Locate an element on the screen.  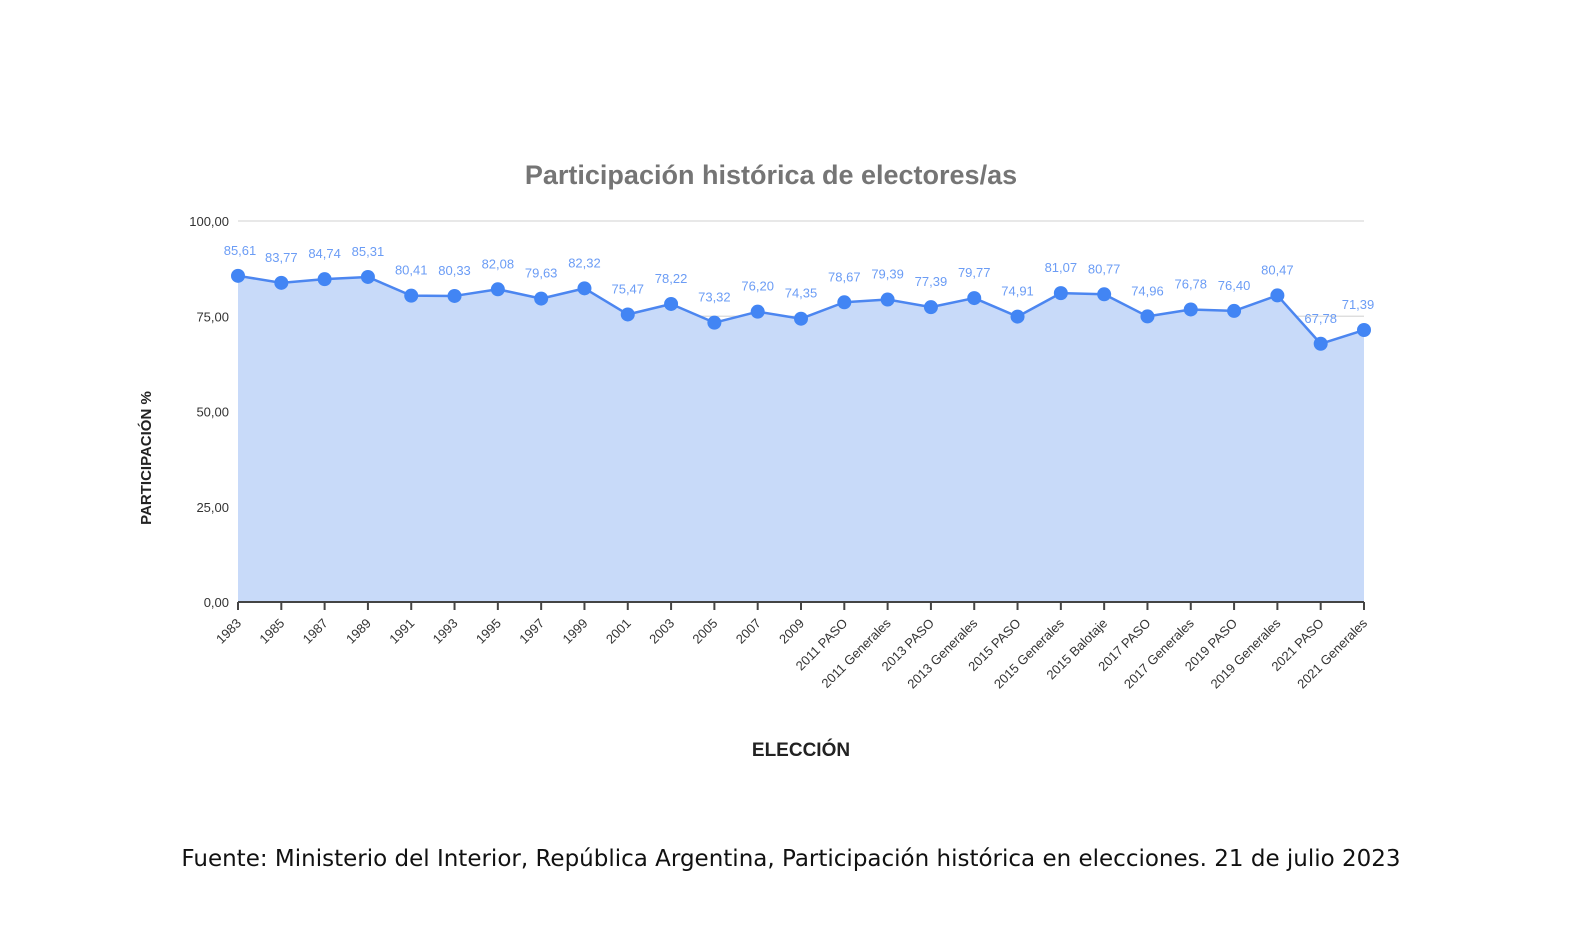
data-label: 85,31 is located at coordinates (368, 251).